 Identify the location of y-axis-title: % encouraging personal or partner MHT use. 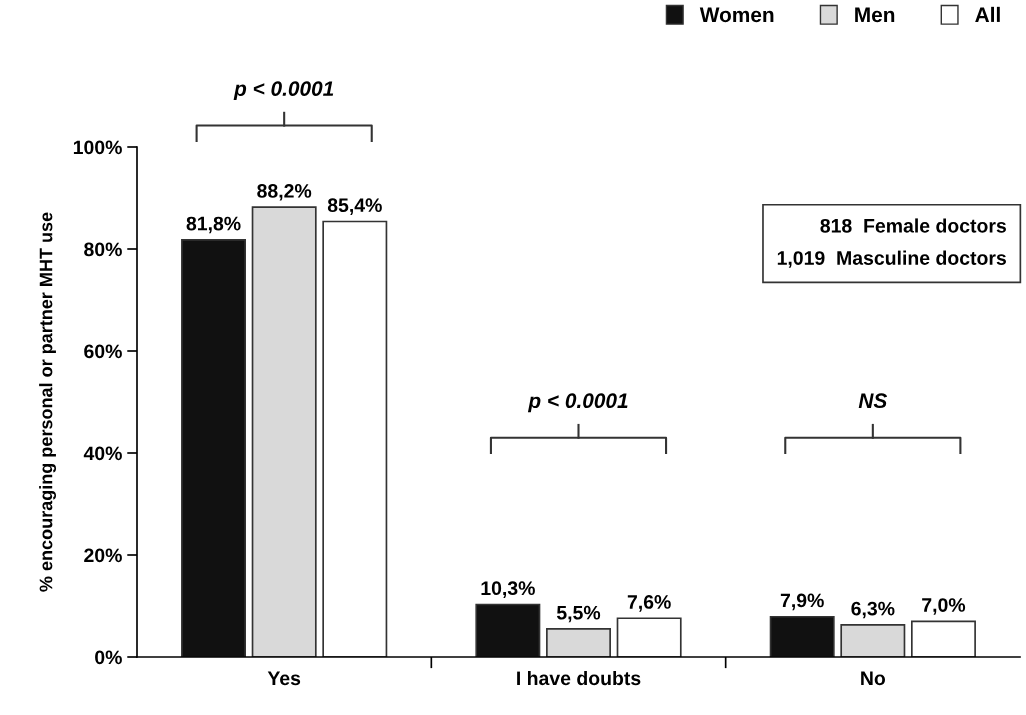
(48, 402).